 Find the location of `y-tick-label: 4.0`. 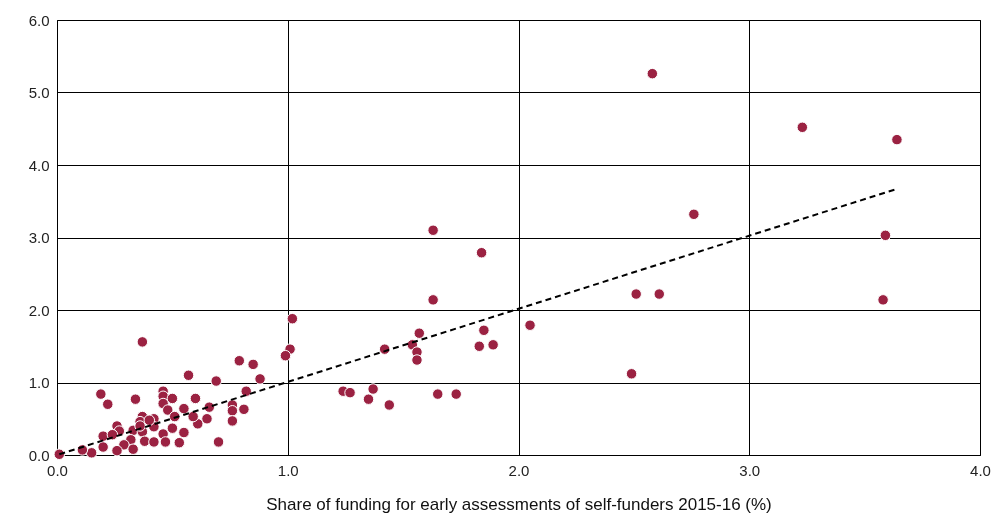

y-tick-label: 4.0 is located at coordinates (39, 165).